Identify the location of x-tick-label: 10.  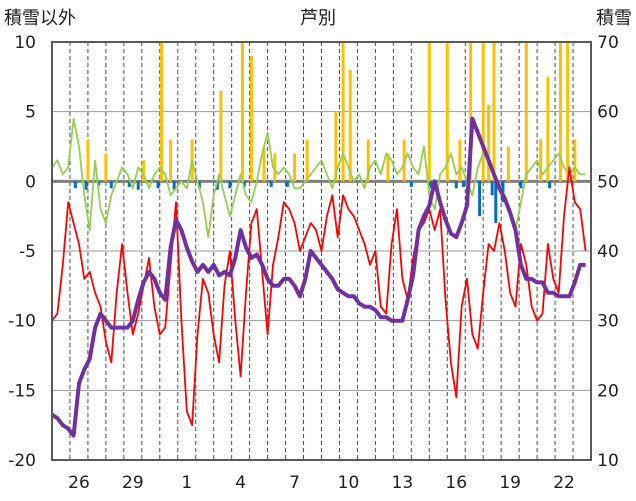
(349, 483).